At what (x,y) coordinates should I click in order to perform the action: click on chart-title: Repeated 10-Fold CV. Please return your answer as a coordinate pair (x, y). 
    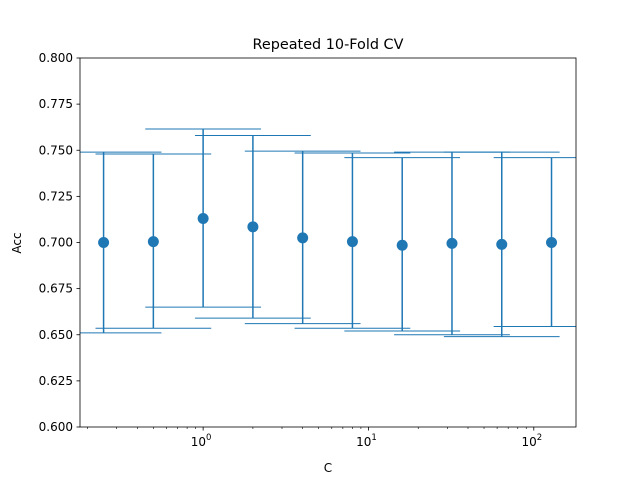
    Looking at the image, I should click on (328, 45).